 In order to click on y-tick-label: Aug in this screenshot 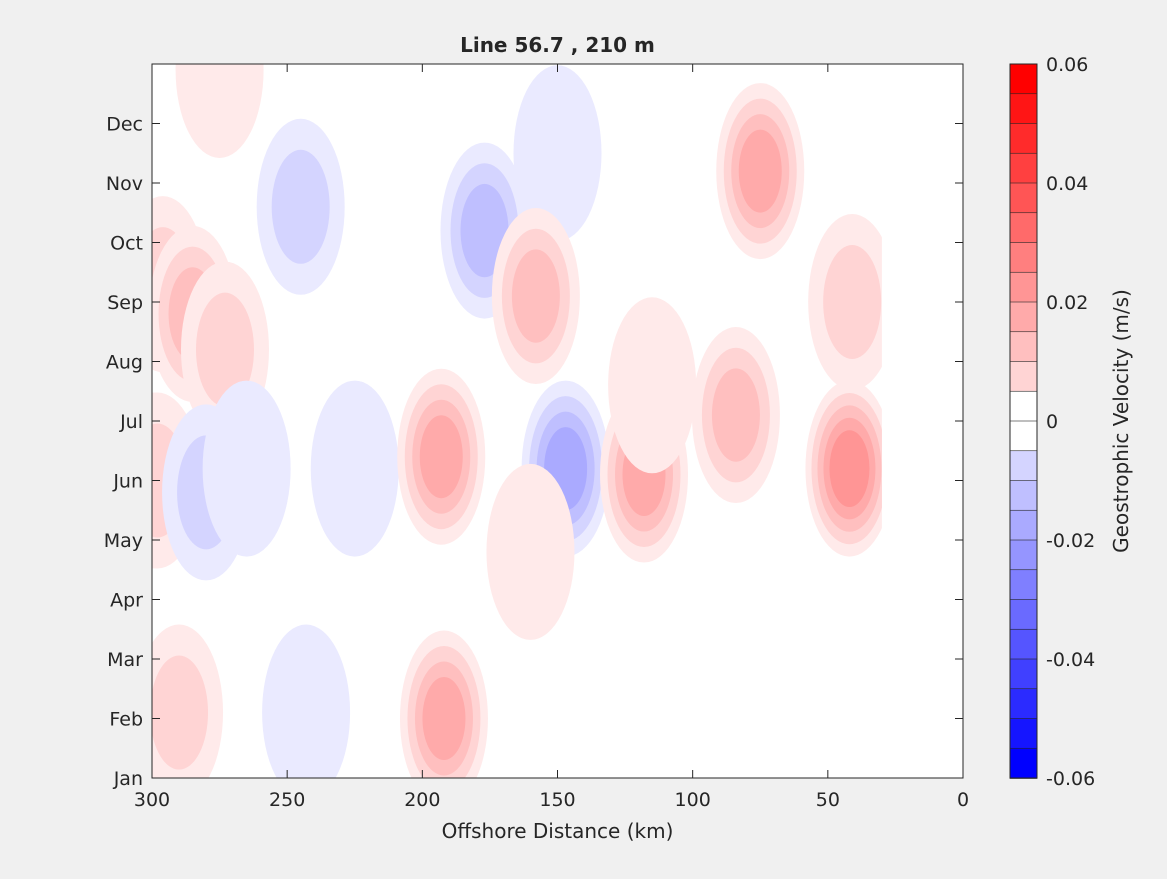, I will do `click(124, 363)`.